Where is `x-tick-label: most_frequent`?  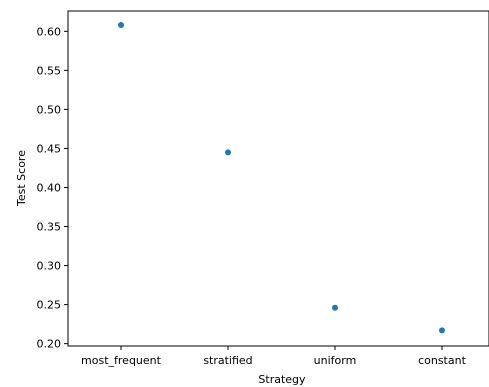 x-tick-label: most_frequent is located at coordinates (121, 360).